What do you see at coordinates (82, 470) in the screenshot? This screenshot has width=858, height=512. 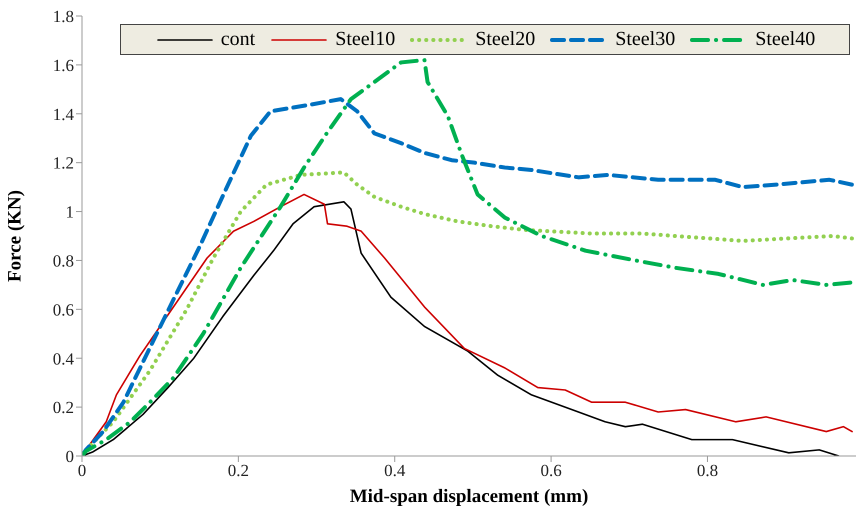 I see `x-tick-label: 0` at bounding box center [82, 470].